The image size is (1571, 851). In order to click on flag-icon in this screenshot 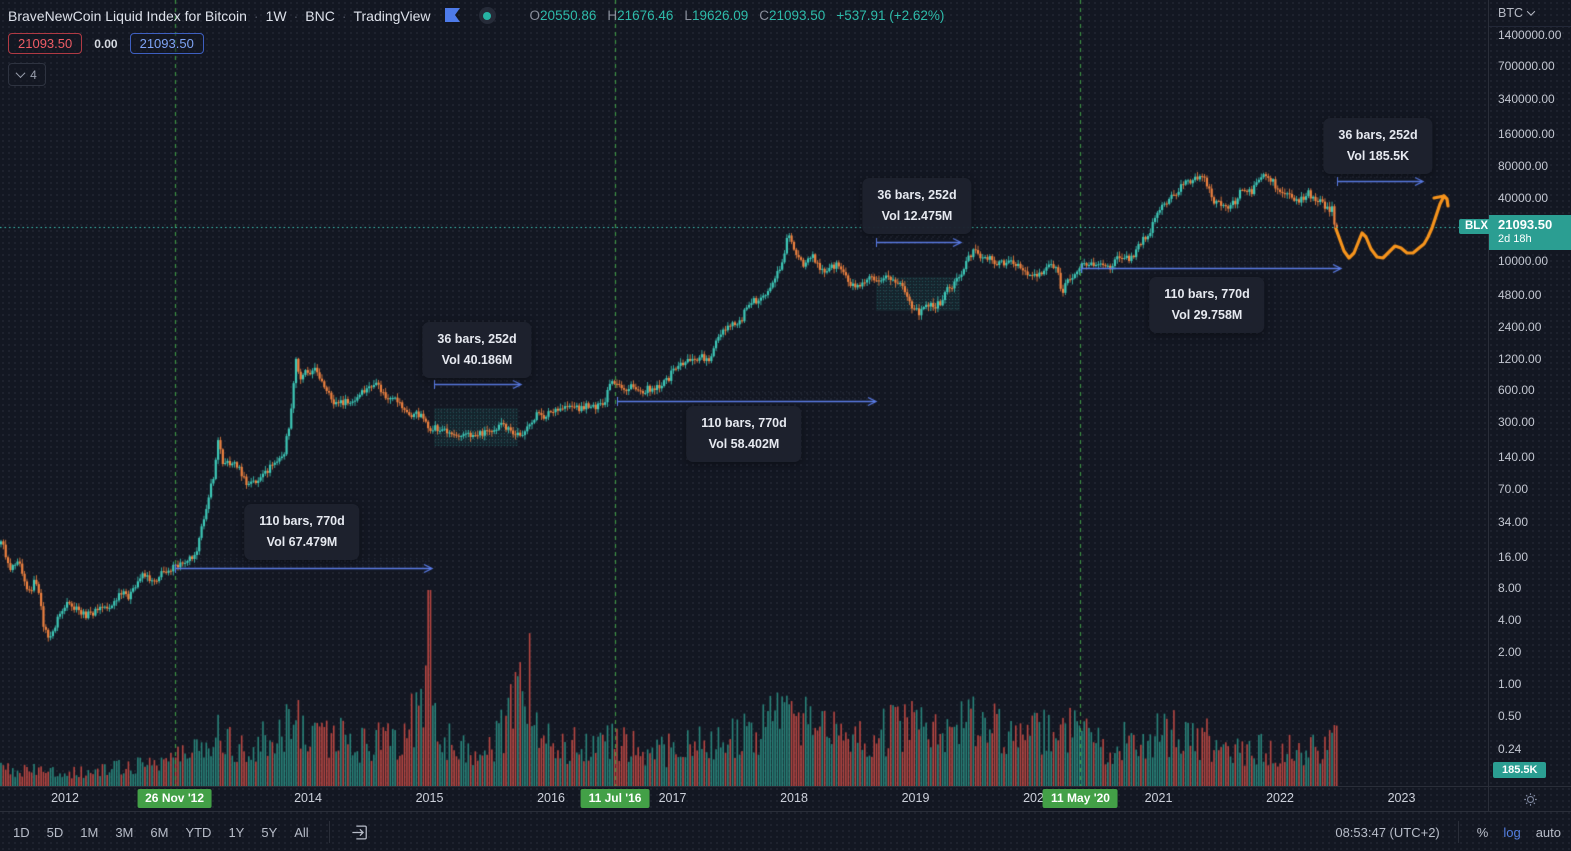, I will do `click(452, 15)`.